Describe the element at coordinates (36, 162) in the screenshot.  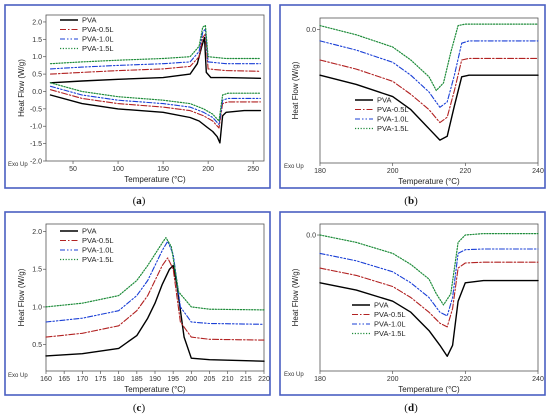
I see `y-tick-label: -2.0` at that location.